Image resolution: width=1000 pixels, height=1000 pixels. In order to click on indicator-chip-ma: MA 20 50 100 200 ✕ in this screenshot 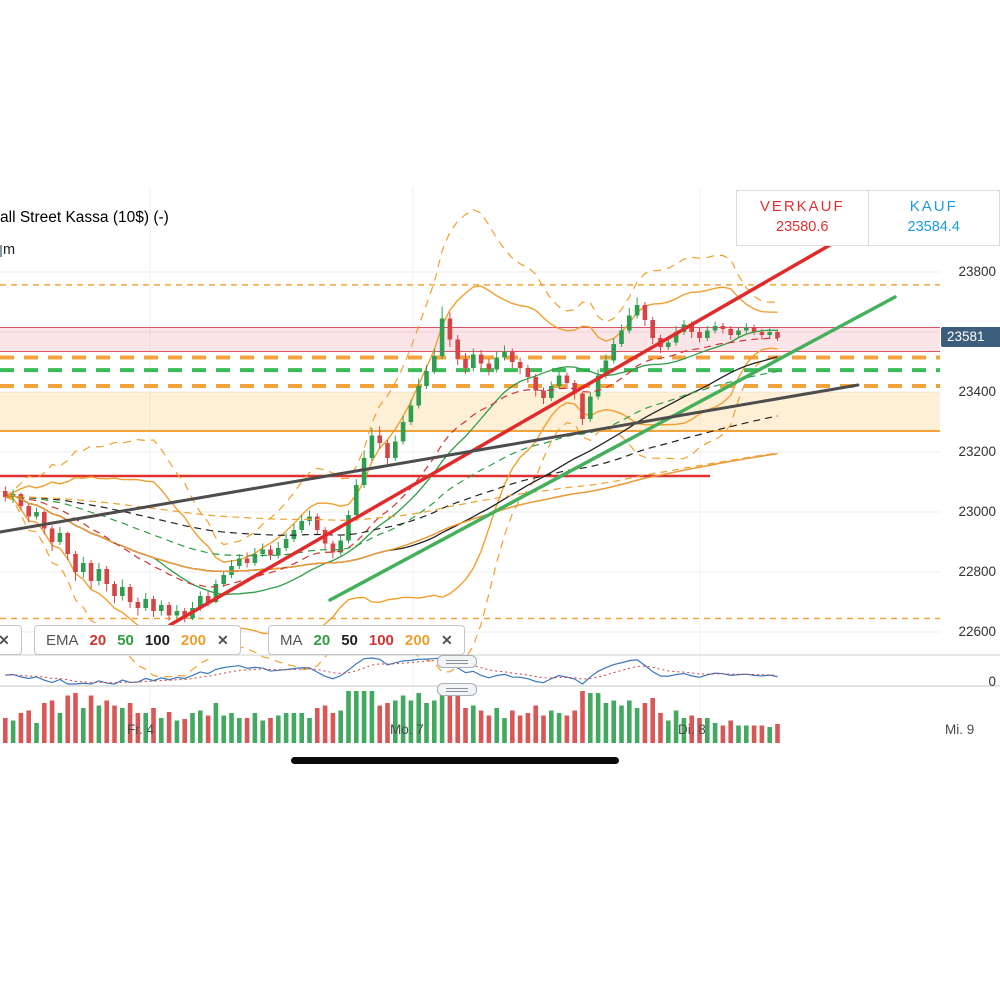, I will do `click(366, 640)`.